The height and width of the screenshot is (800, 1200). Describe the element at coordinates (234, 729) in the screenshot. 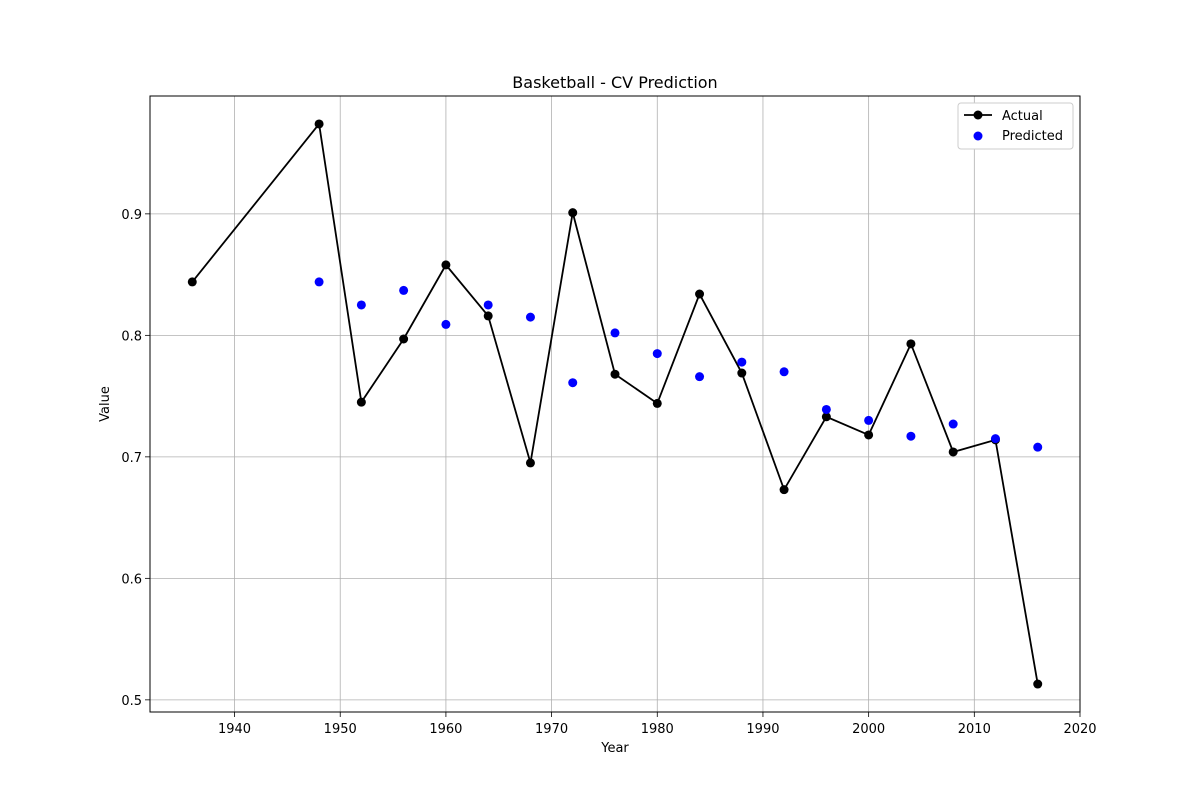

I see `x-tick-label: 1940` at that location.